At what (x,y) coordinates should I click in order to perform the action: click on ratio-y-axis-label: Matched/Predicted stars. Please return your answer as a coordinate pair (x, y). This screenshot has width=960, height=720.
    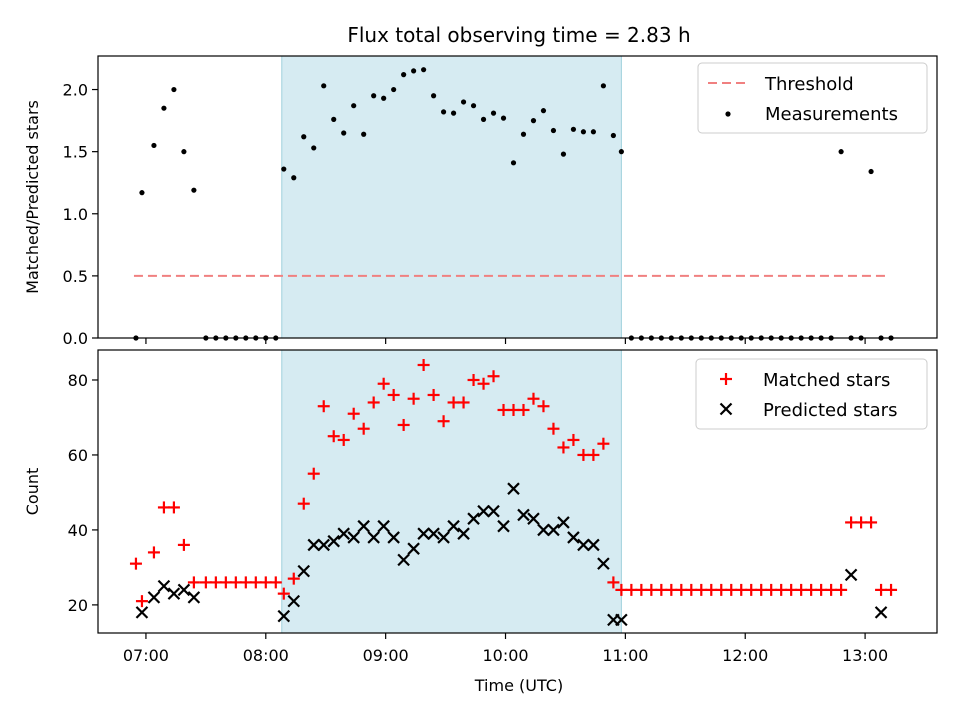
    Looking at the image, I should click on (32, 197).